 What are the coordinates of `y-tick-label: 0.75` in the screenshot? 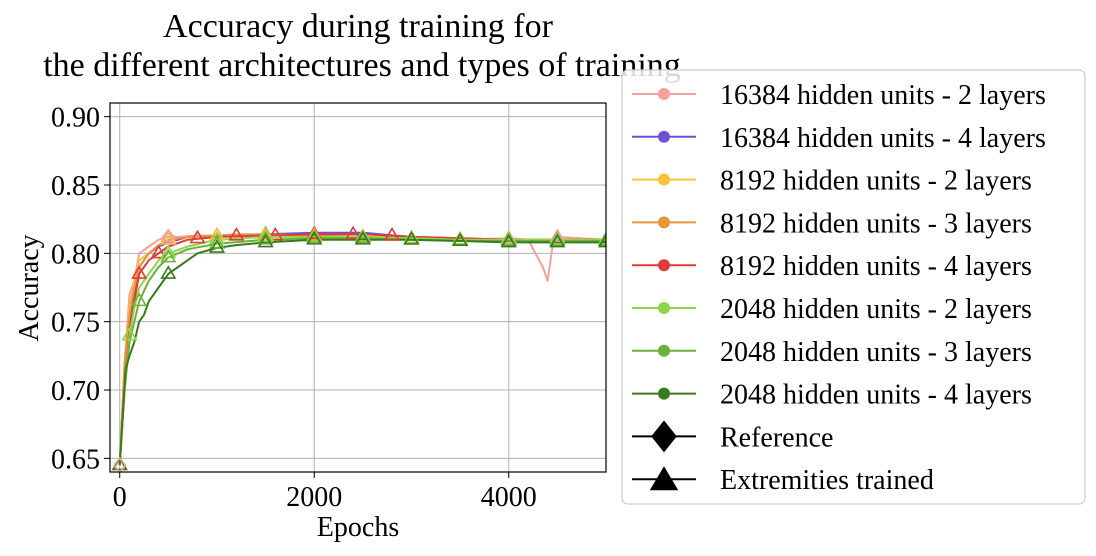 It's located at (75, 323).